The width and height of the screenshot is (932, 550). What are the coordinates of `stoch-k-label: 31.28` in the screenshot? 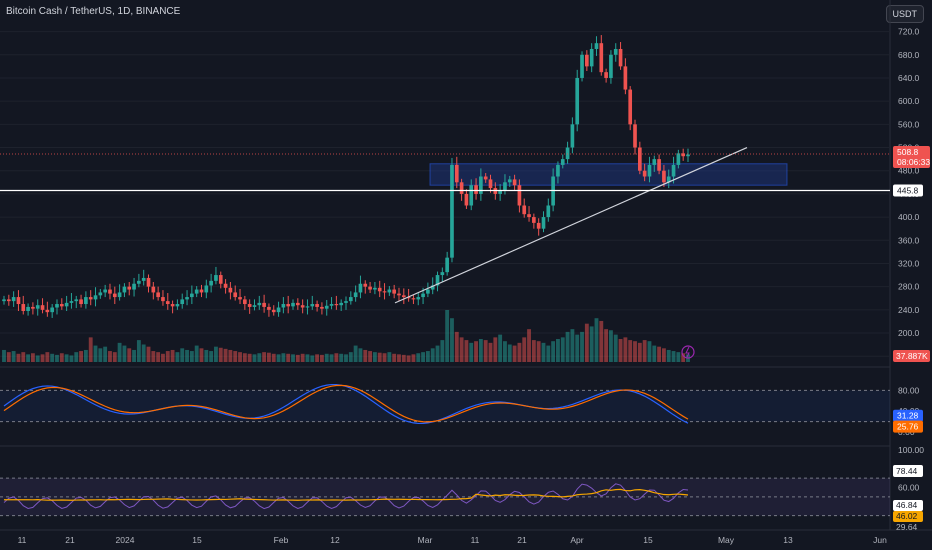 It's located at (908, 416).